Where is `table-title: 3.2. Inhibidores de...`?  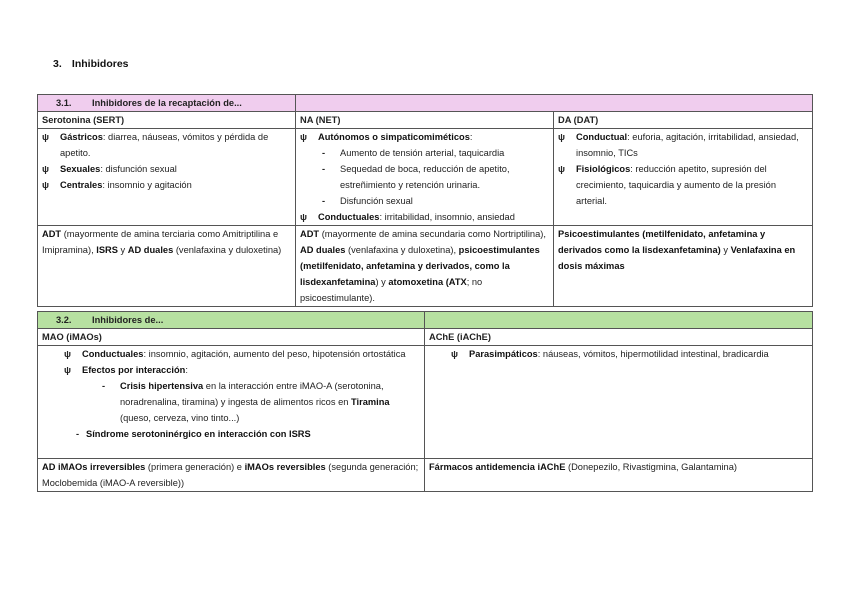 table-title: 3.2. Inhibidores de... is located at coordinates (231, 320).